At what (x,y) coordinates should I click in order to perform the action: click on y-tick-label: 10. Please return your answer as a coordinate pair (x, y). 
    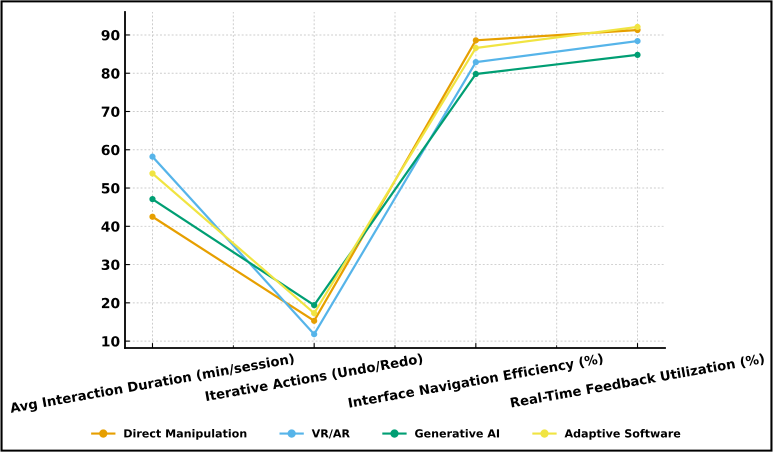
    Looking at the image, I should click on (111, 341).